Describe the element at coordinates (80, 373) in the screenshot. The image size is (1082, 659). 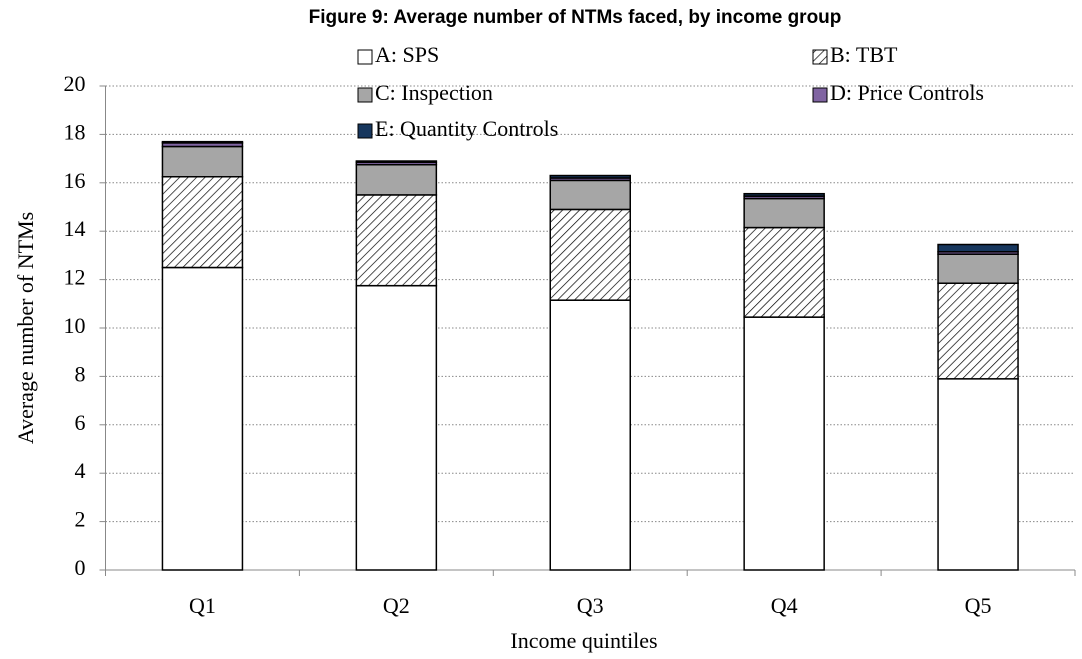
I see `y-tick-label: 8` at that location.